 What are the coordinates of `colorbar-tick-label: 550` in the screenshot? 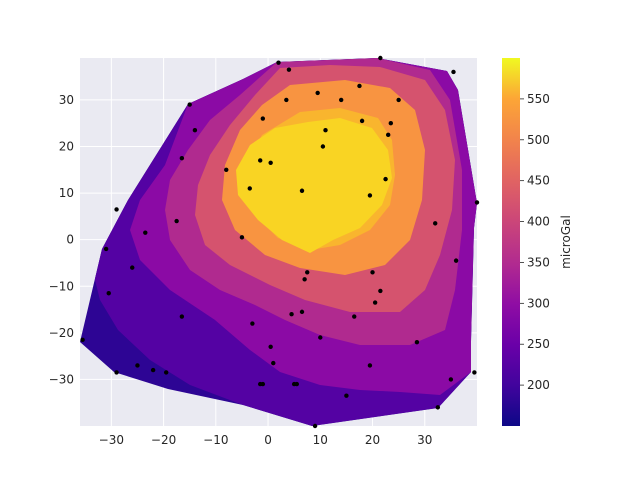 It's located at (538, 99).